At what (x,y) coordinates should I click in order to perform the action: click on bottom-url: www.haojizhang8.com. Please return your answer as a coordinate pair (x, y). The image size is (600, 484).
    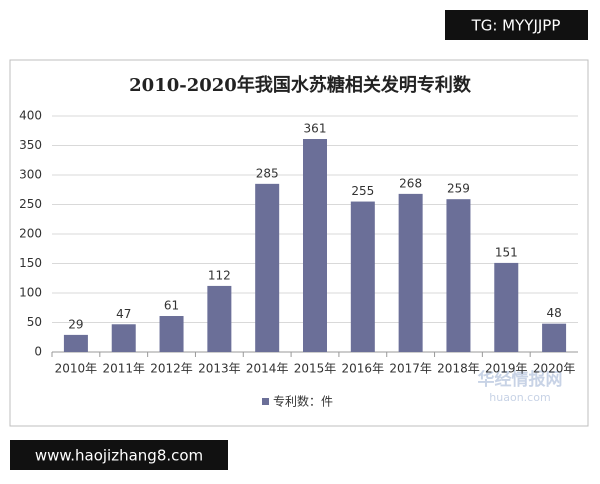
    Looking at the image, I should click on (119, 456).